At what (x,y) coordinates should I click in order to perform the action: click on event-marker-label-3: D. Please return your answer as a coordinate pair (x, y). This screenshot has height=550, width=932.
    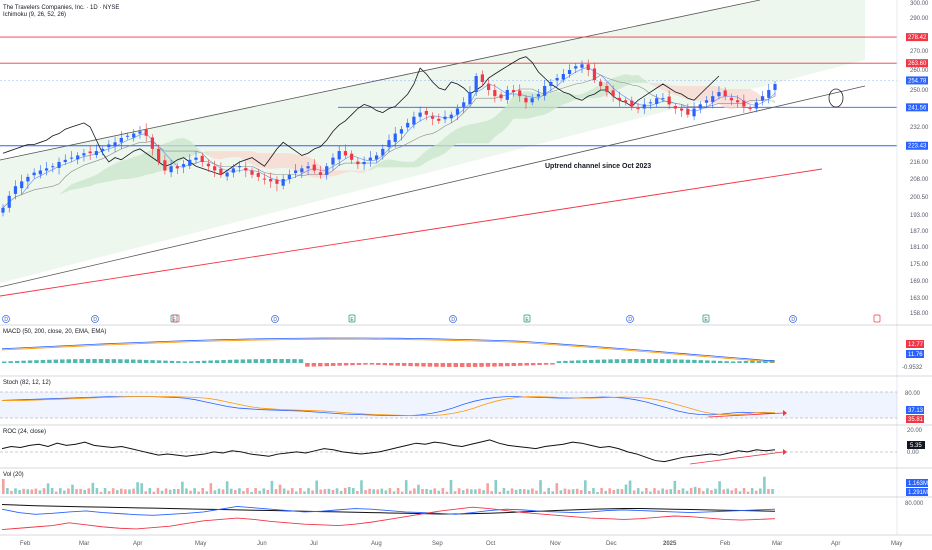
    Looking at the image, I should click on (275, 320).